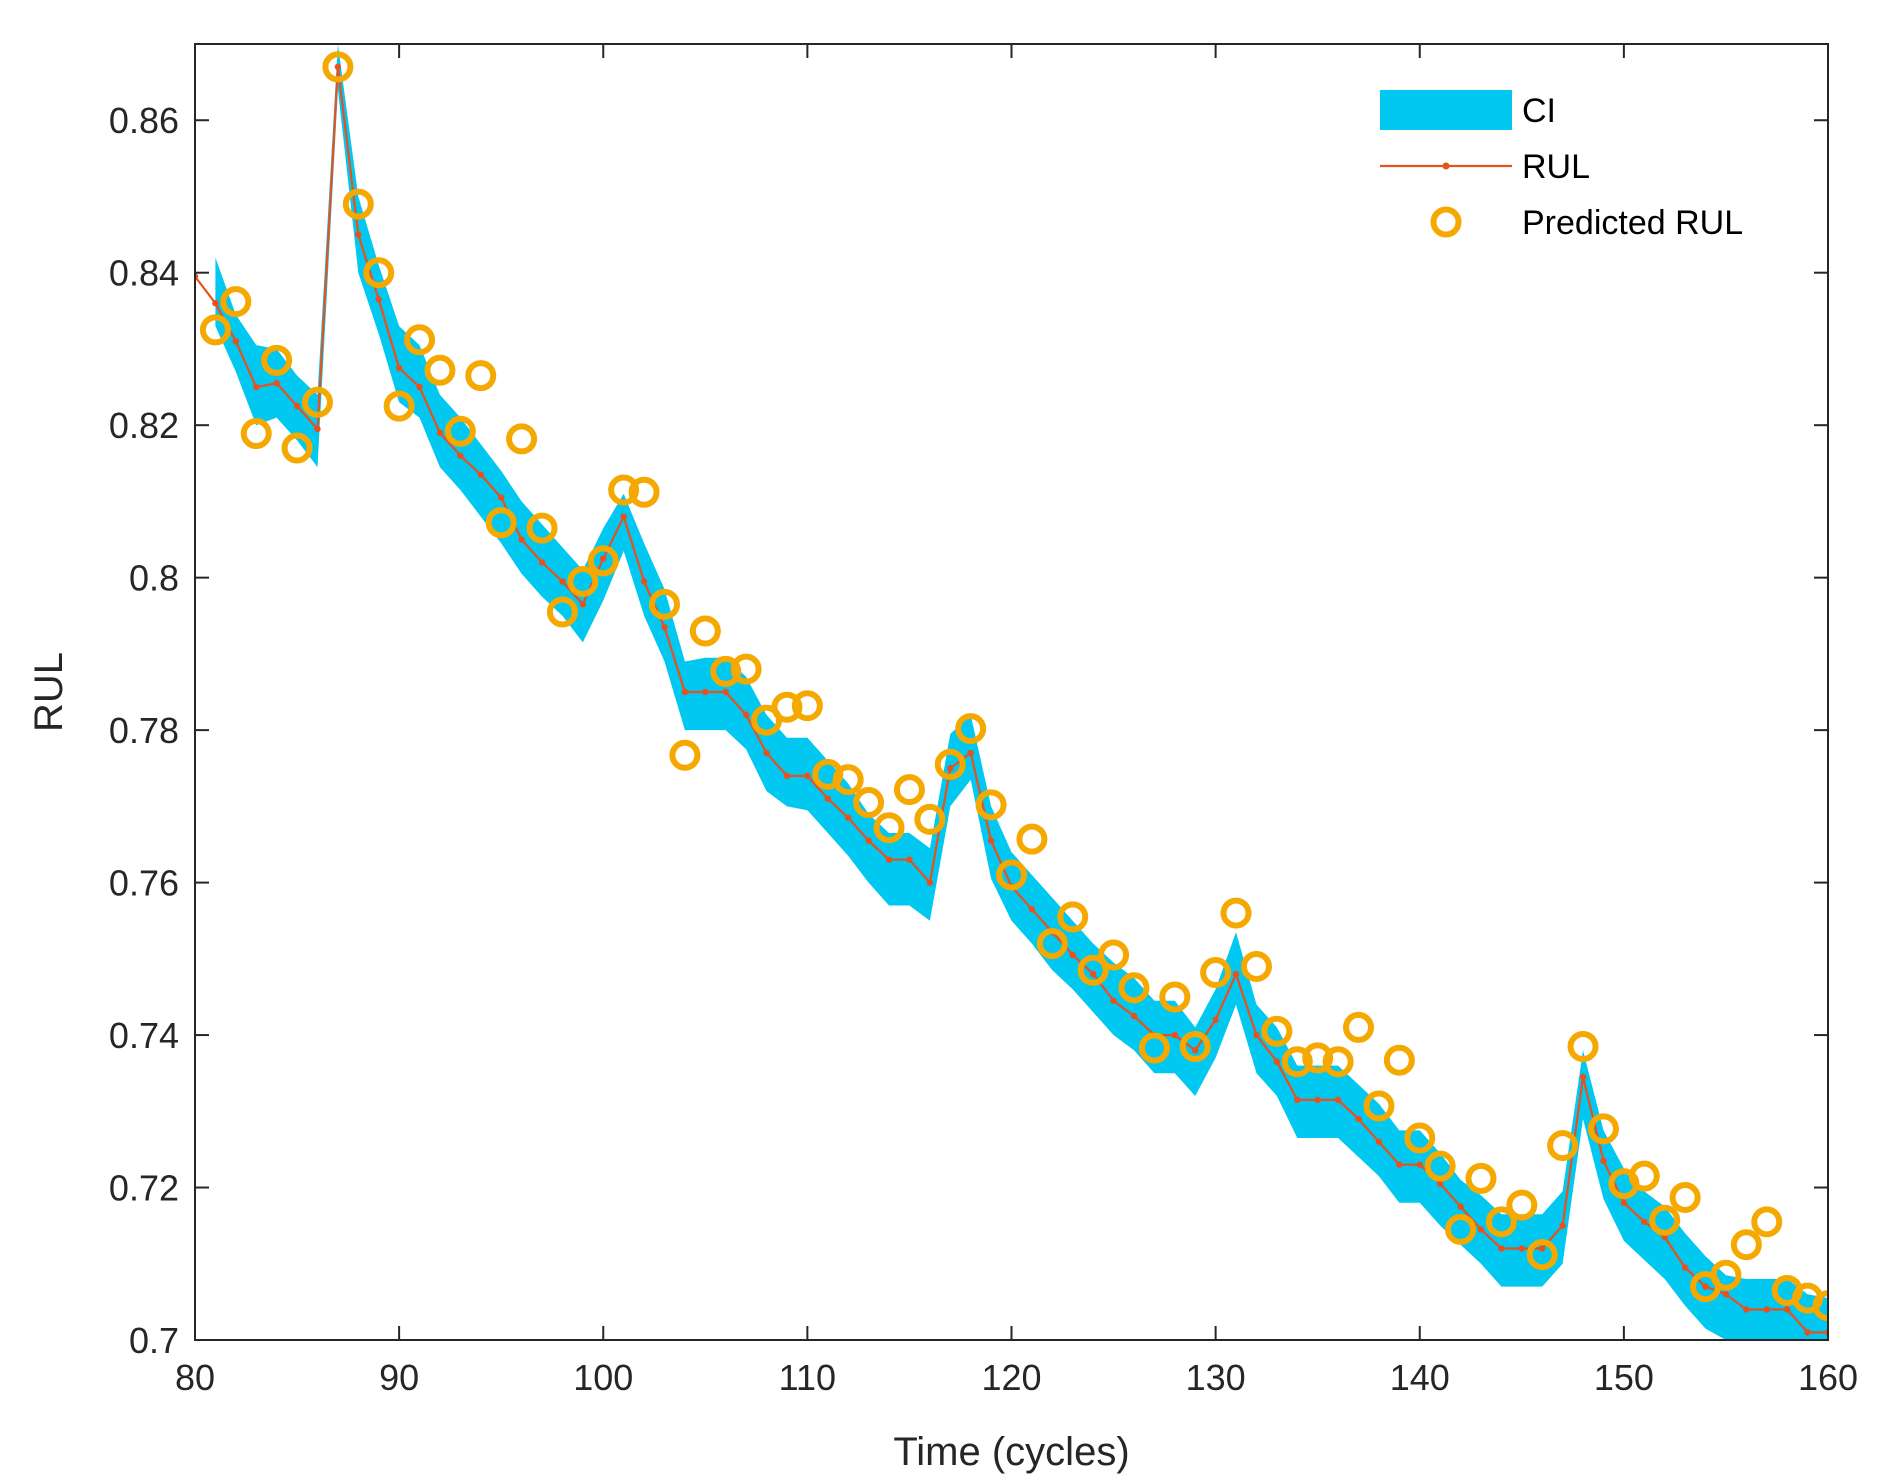 This screenshot has height=1481, width=1884. I want to click on y-tick-label: 0.84, so click(144, 273).